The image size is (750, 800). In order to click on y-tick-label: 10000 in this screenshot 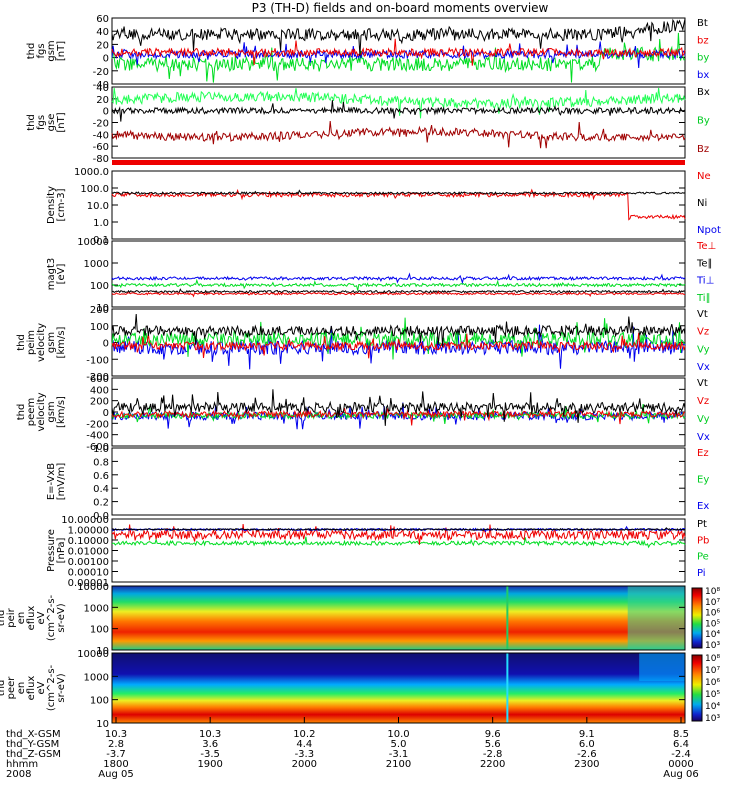, I will do `click(93, 587)`.